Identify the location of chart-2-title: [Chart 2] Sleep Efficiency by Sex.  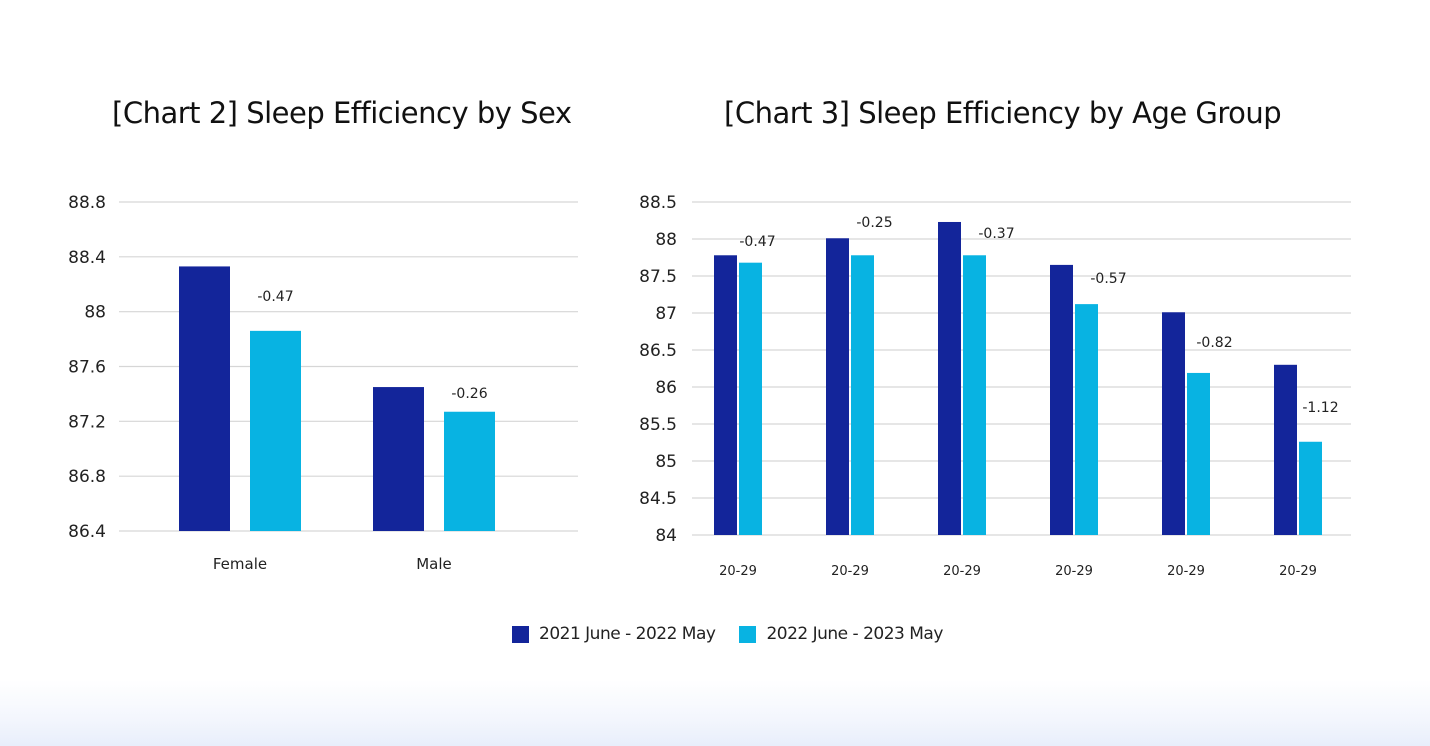
(342, 113).